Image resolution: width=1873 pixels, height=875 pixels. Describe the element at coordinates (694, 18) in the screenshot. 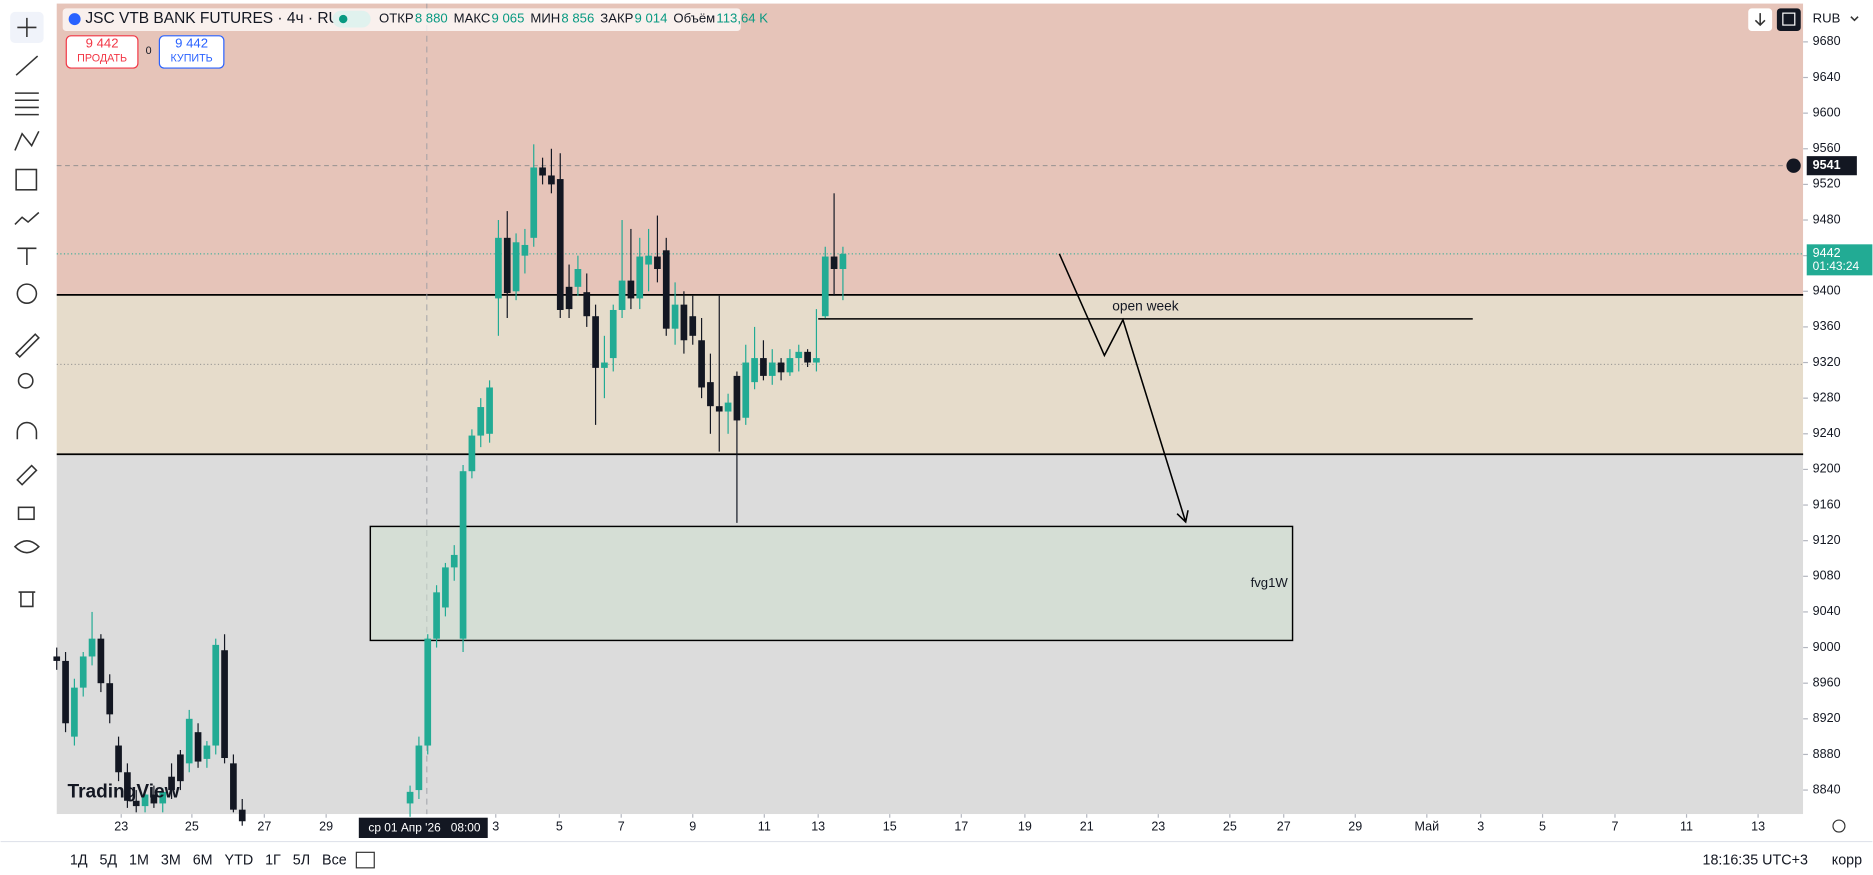

I see `ohlc-label: Объём` at that location.